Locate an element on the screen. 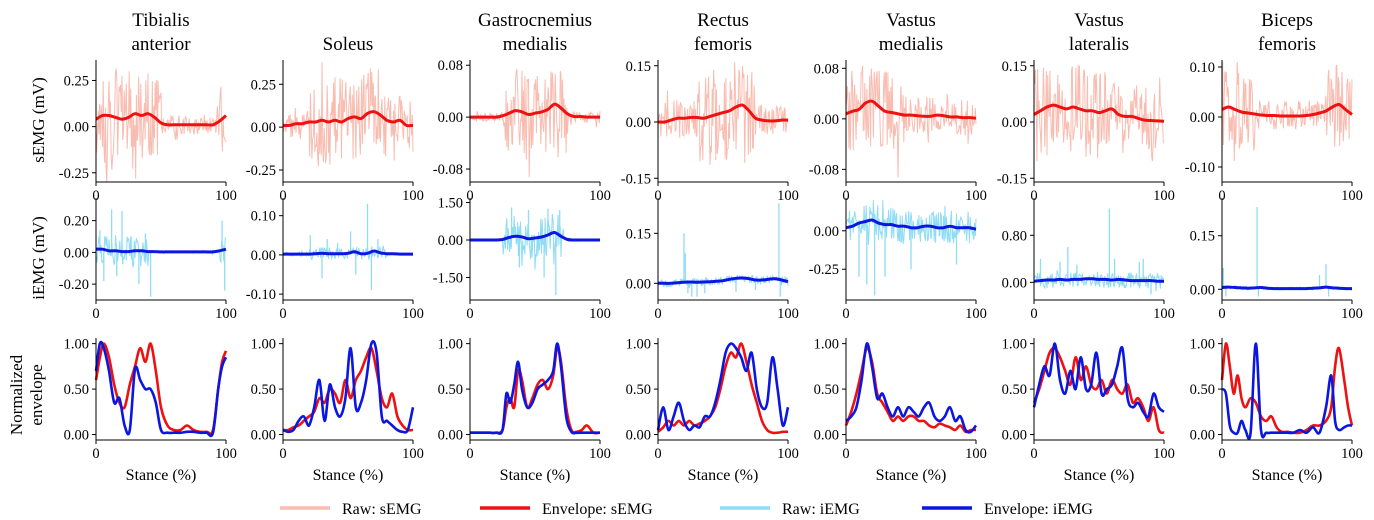  axes: -0.15 0.00 0.15 0 100 is located at coordinates (710, 131).